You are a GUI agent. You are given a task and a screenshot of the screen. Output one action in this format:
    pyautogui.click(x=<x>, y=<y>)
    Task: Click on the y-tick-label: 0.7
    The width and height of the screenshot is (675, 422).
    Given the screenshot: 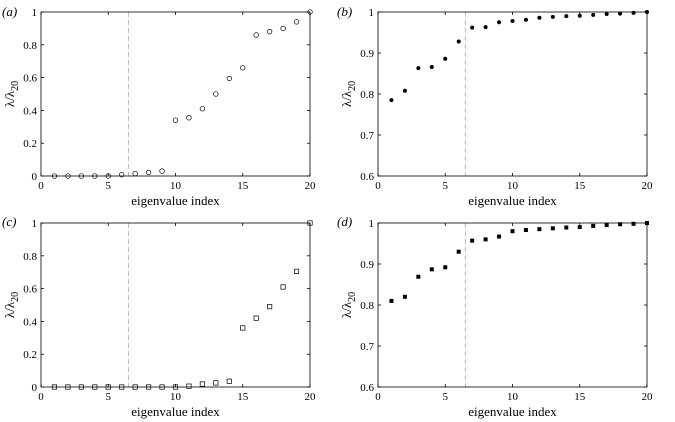 What is the action you would take?
    pyautogui.click(x=367, y=136)
    